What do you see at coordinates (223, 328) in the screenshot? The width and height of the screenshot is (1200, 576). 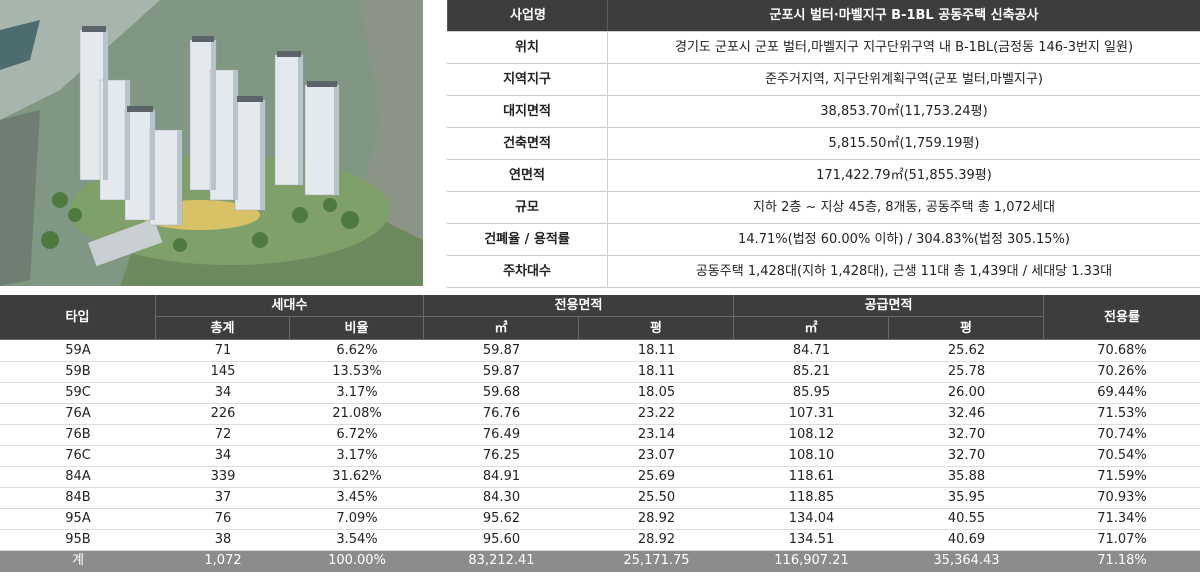 I see `subheader-total: 총계` at bounding box center [223, 328].